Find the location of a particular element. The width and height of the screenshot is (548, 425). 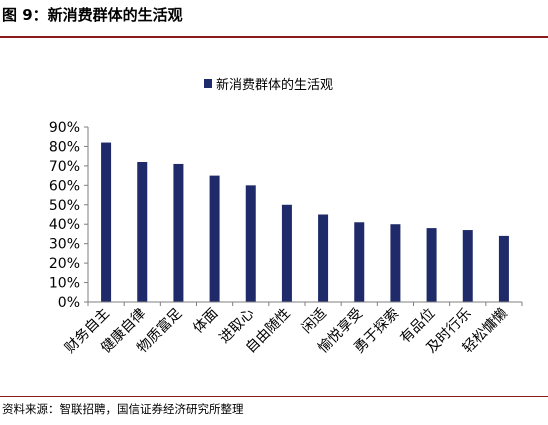

legend-label: 新消费群体的生活观 is located at coordinates (274, 85).